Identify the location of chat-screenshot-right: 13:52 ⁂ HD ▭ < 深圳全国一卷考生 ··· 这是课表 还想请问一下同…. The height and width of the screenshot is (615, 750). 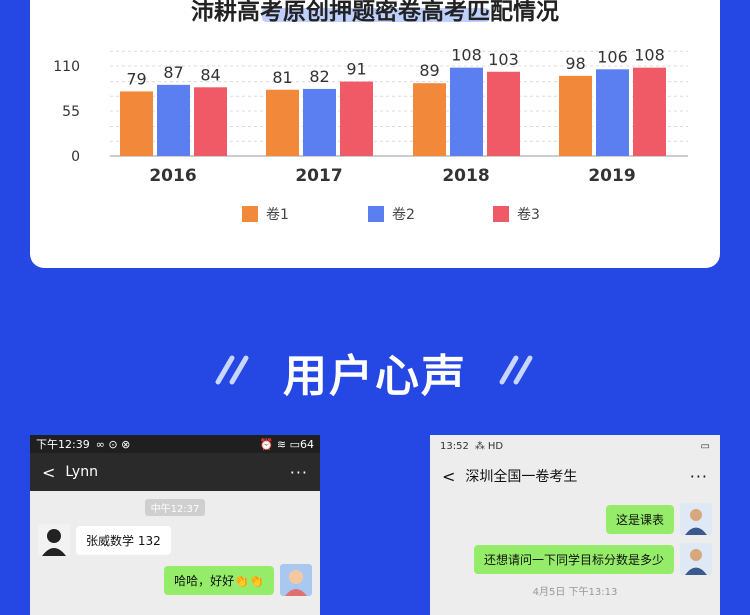
(575, 525).